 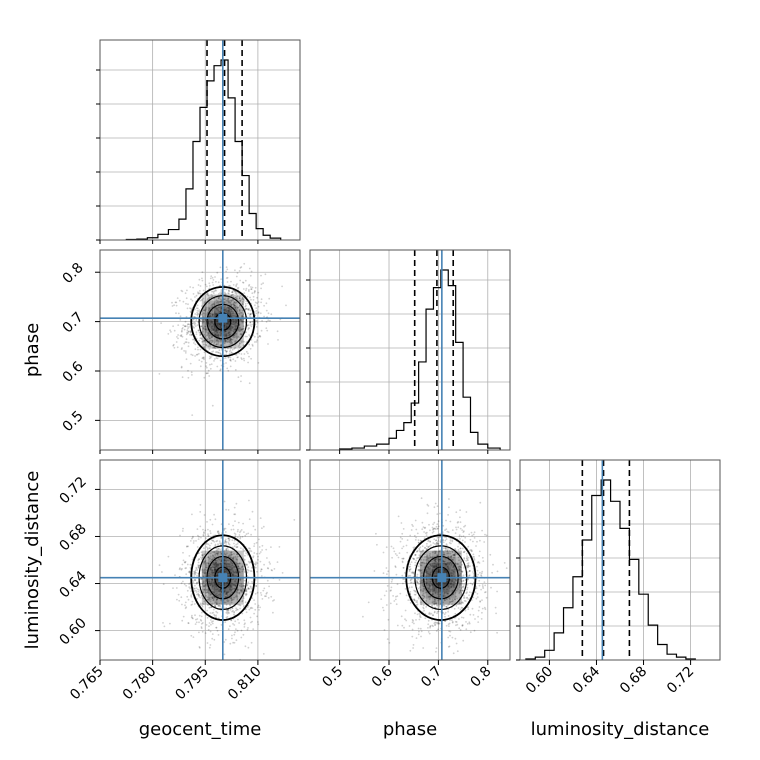 I want to click on x-tick-label-luminosity_distance: 0.72, so click(x=680, y=680).